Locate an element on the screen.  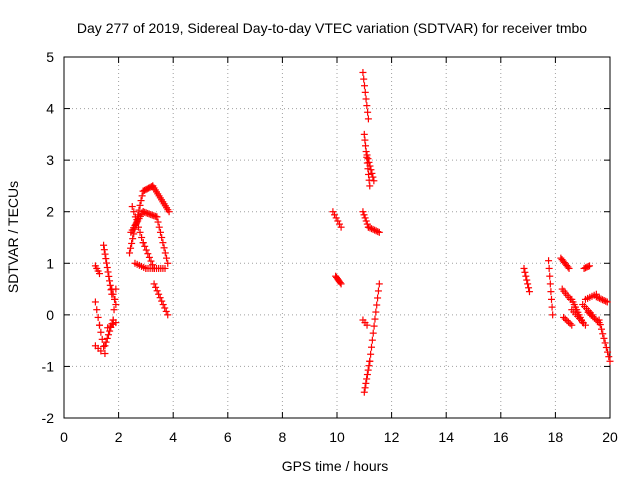
x-tick-label: 20 is located at coordinates (610, 437).